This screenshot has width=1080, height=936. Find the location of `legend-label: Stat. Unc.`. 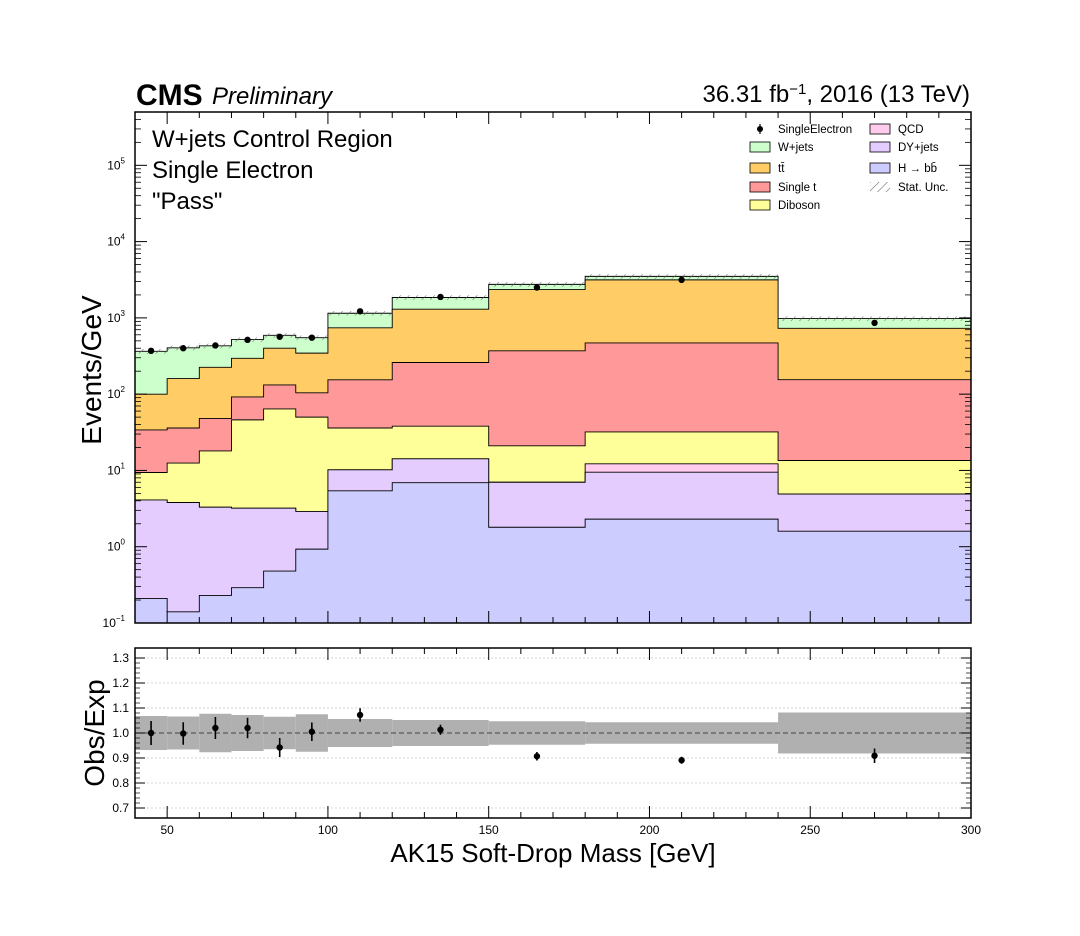

legend-label: Stat. Unc. is located at coordinates (923, 188).